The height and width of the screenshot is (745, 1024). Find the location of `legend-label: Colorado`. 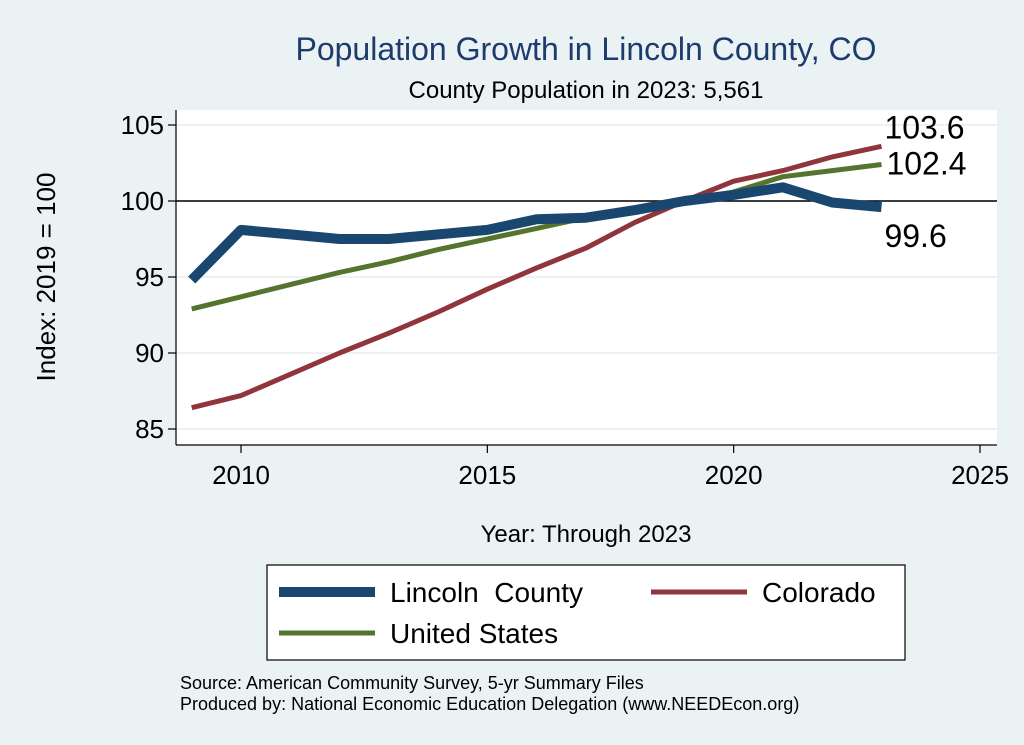

legend-label: Colorado is located at coordinates (819, 592).